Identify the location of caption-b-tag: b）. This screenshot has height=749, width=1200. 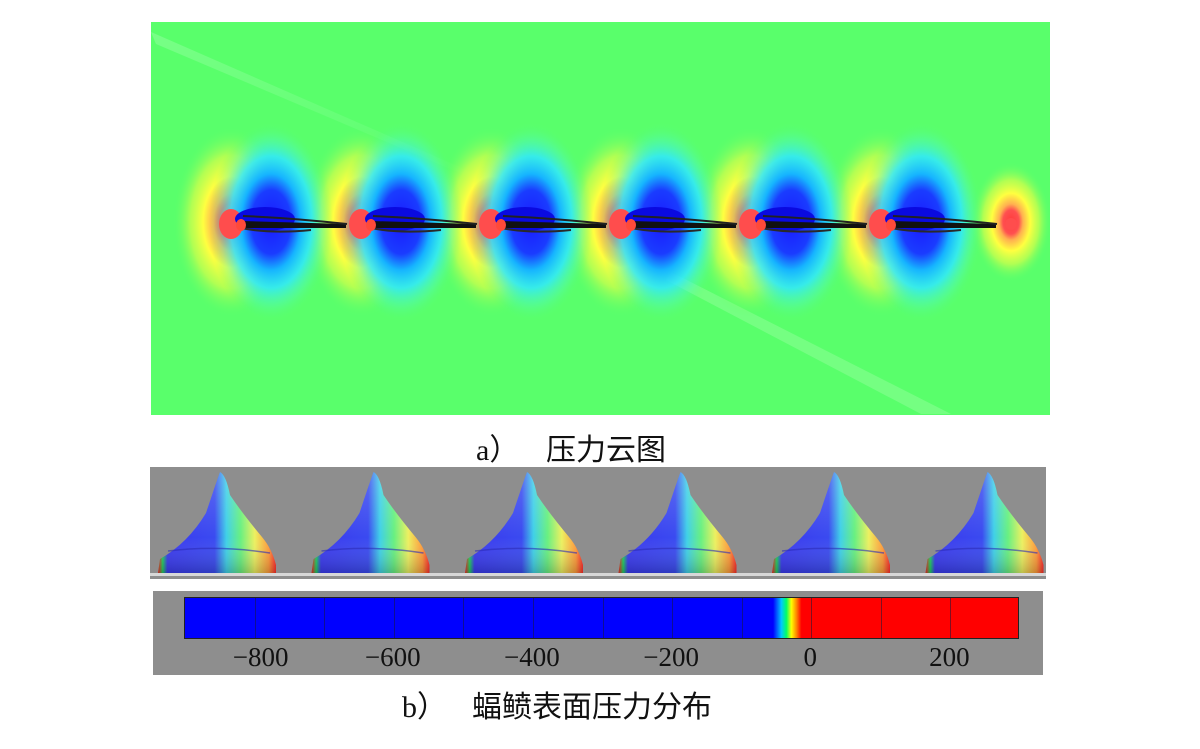
(424, 707).